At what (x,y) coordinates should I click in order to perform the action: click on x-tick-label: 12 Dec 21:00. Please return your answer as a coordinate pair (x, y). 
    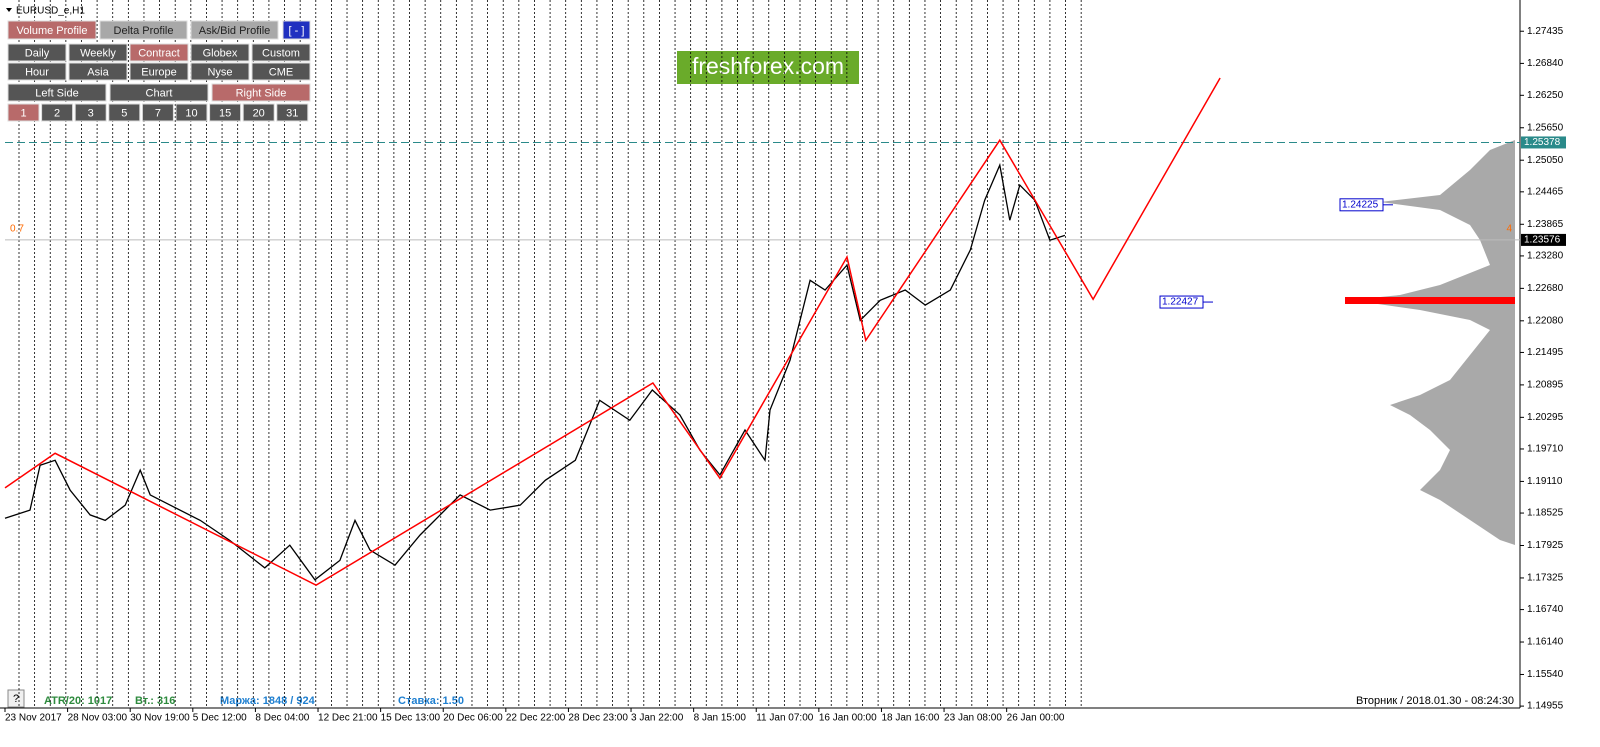
    Looking at the image, I should click on (348, 718).